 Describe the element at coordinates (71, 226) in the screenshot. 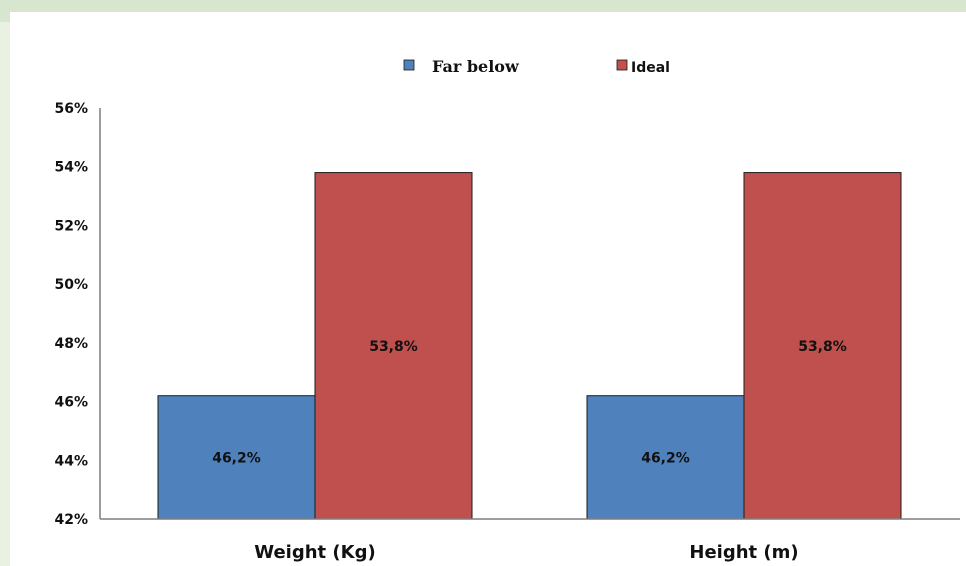

I see `y-tick-label: 52%` at that location.